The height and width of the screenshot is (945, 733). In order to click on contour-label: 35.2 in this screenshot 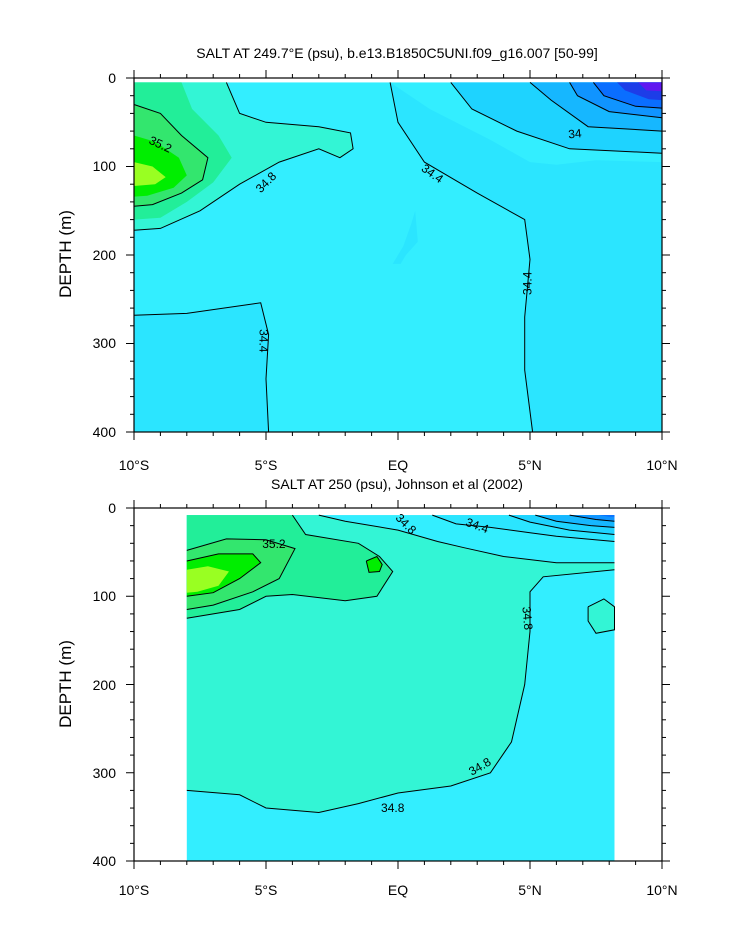, I will do `click(274, 544)`.